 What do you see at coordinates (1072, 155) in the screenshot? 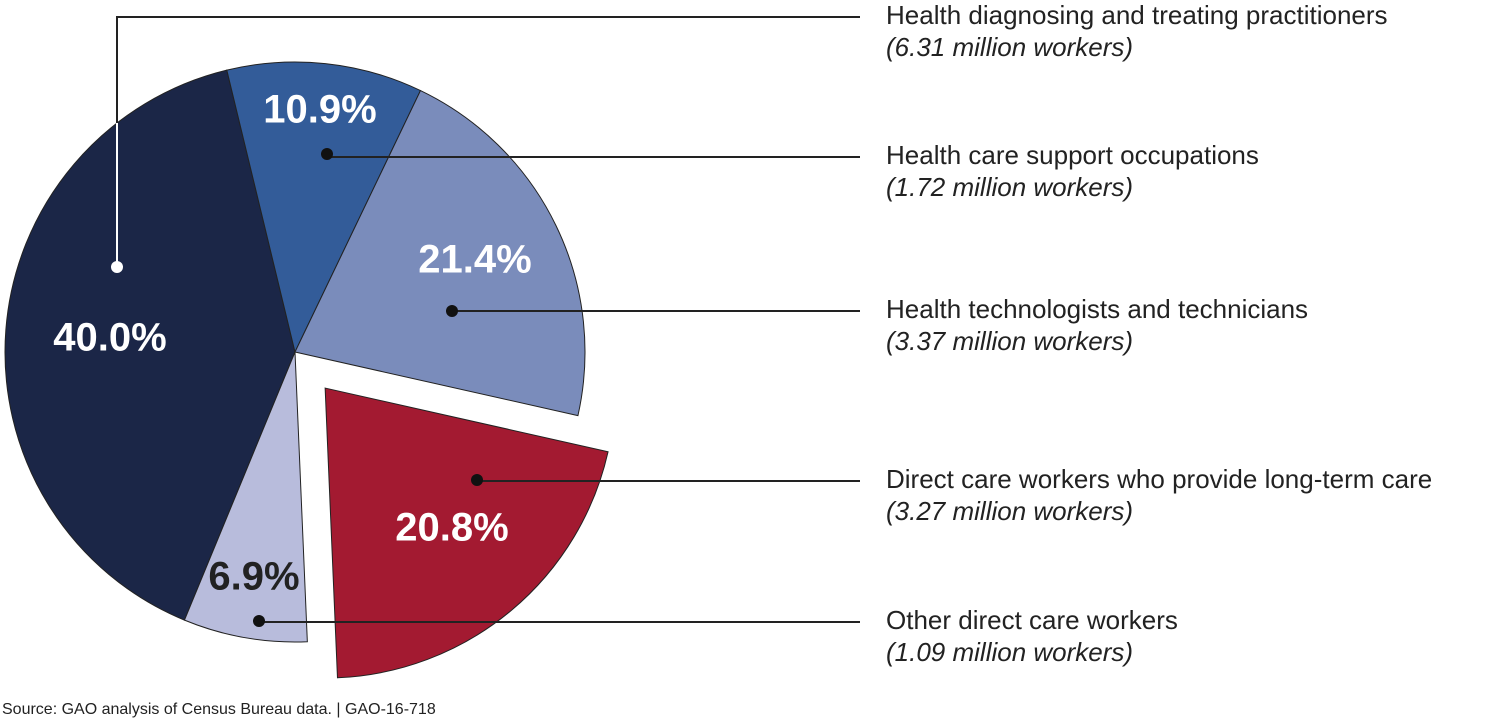
I see `legend-label: Health care support occupations` at bounding box center [1072, 155].